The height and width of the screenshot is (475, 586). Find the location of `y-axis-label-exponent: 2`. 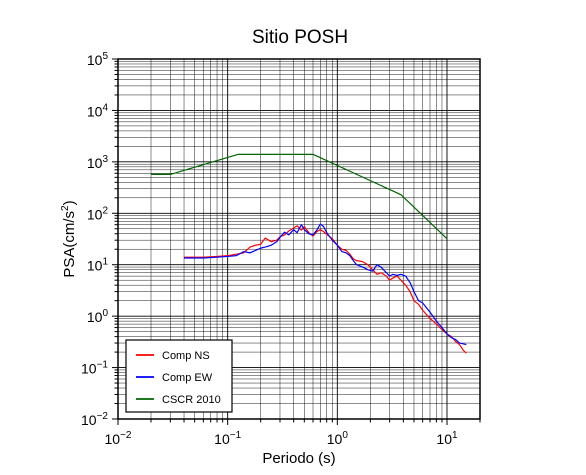

y-axis-label-exponent: 2 is located at coordinates (65, 208).